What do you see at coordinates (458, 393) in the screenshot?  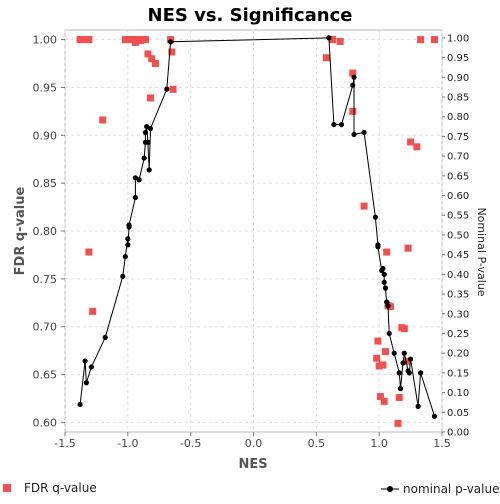 I see `y2-tick-label: 0.10` at bounding box center [458, 393].